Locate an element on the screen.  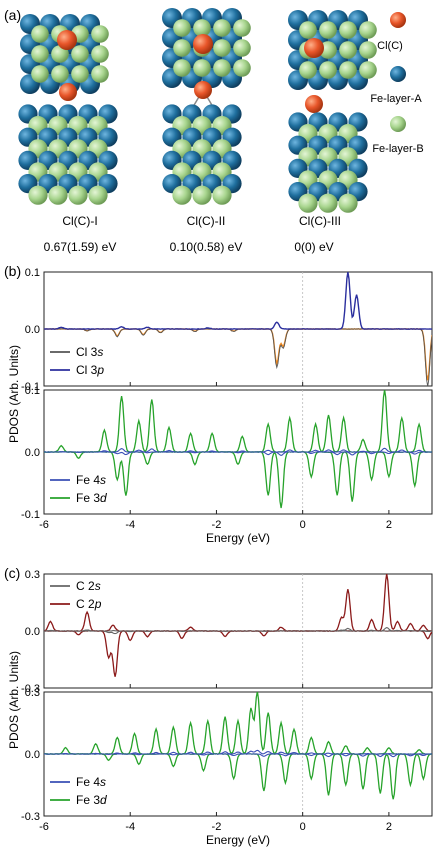
structure-2-energy: 0.10(0.58) eV is located at coordinates (206, 247).